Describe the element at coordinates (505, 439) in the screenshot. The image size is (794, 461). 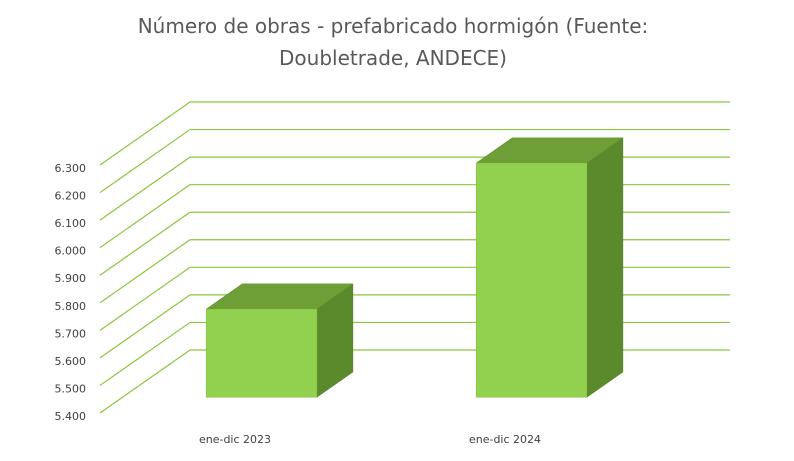
I see `x-tick-label: ene-dic 2024` at that location.